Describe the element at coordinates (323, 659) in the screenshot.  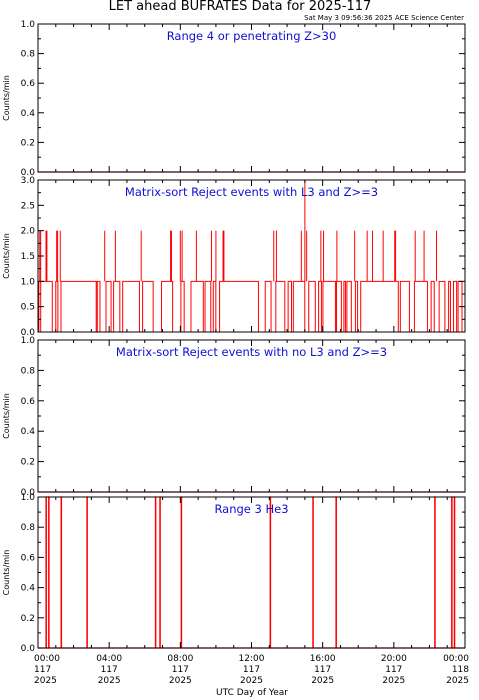
I see `x-tick-label: 16:00` at that location.